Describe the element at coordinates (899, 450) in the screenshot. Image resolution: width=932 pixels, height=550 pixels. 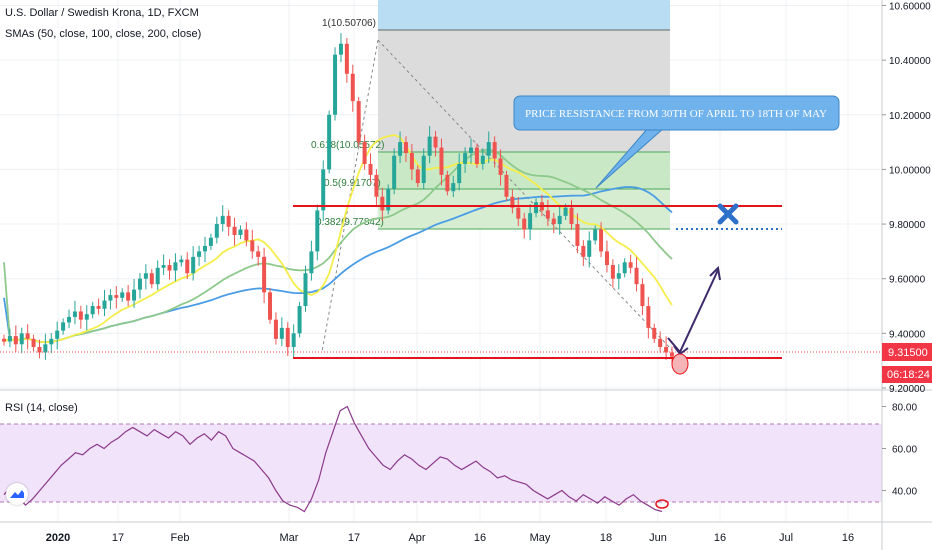
I see `rsi-axis: 80.00 60.00 40.00` at that location.